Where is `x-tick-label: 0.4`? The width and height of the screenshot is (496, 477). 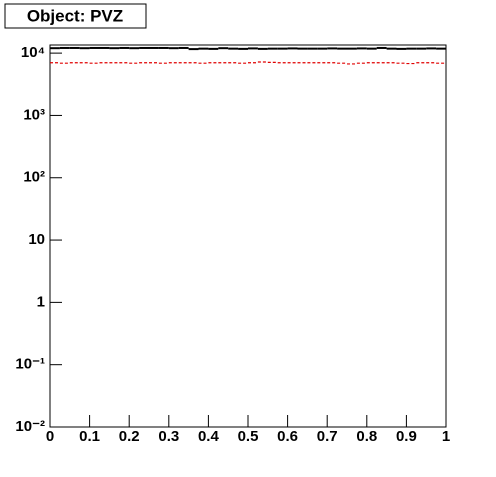
x-tick-label: 0.4 is located at coordinates (209, 436).